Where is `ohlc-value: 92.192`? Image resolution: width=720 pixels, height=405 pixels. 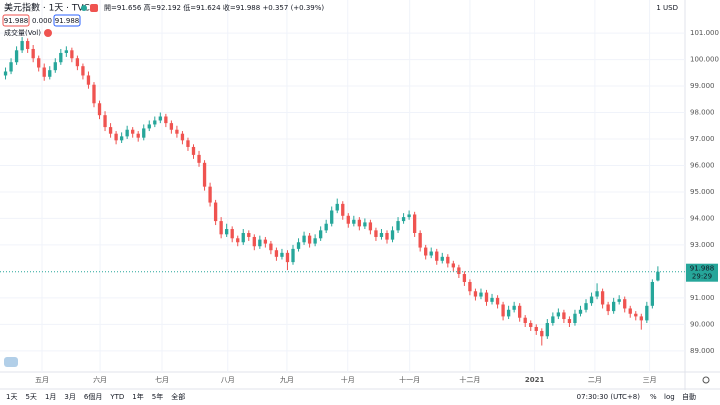 ohlc-value: 92.192 is located at coordinates (168, 8).